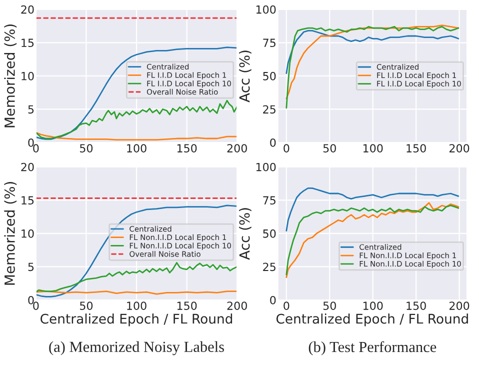 The image size is (479, 375). Describe the element at coordinates (136, 348) in the screenshot. I see `text: (a) Memorized Noisy Labels` at that location.